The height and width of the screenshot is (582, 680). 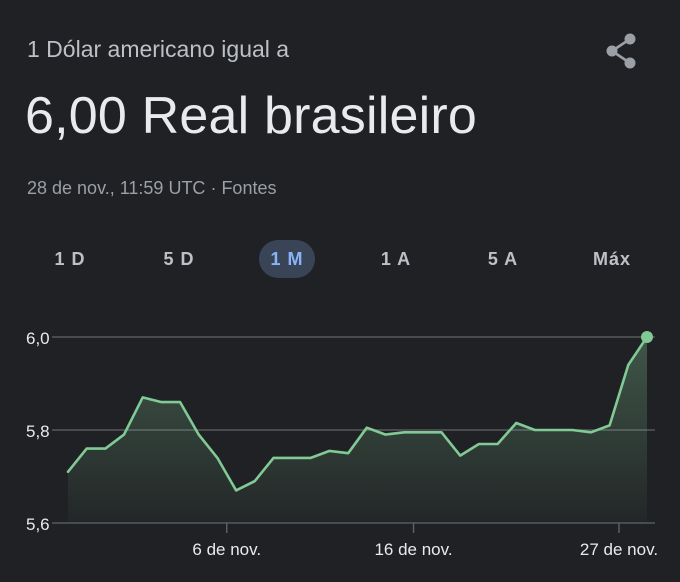 I want to click on share-button, so click(x=621, y=51).